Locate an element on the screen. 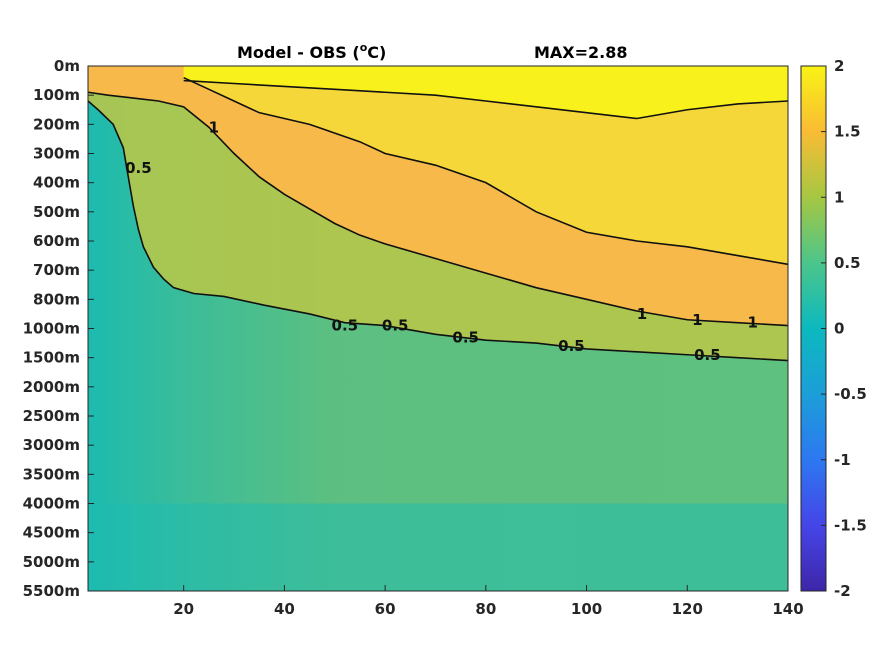 Image resolution: width=875 pixels, height=656 pixels. colorbar-tick-label: 1.5 is located at coordinates (847, 132).